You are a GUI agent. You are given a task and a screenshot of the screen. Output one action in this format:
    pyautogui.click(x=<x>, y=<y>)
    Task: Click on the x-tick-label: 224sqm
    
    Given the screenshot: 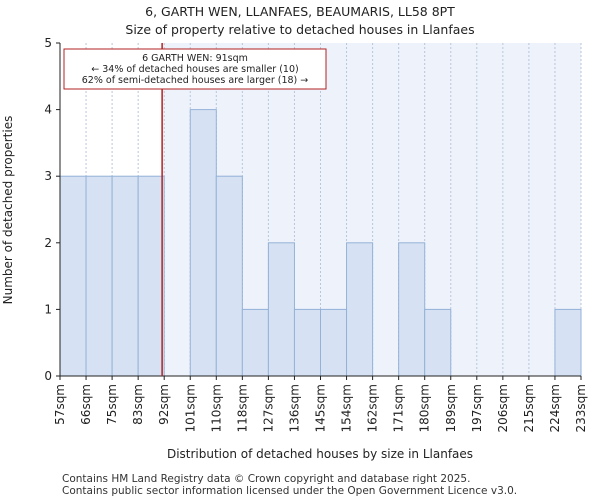 What is the action you would take?
    pyautogui.click(x=555, y=408)
    